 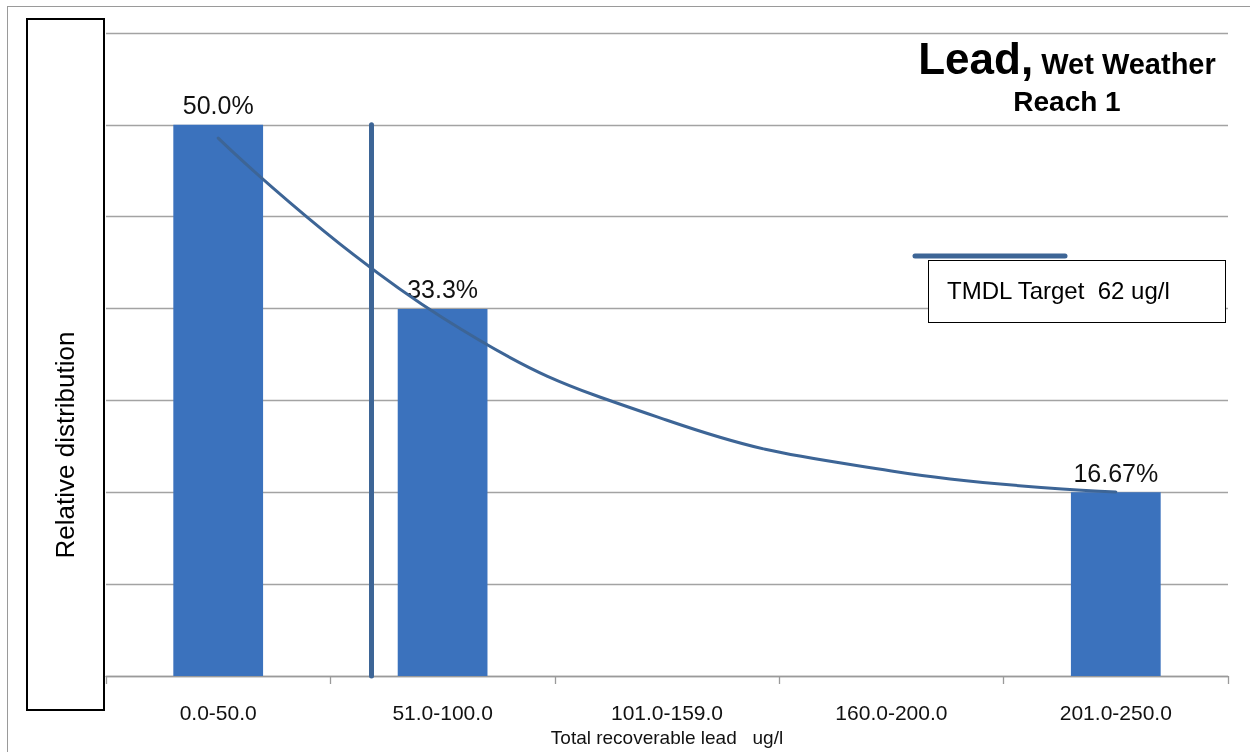 What do you see at coordinates (65, 445) in the screenshot?
I see `y-axis-title: Relative distribution` at bounding box center [65, 445].